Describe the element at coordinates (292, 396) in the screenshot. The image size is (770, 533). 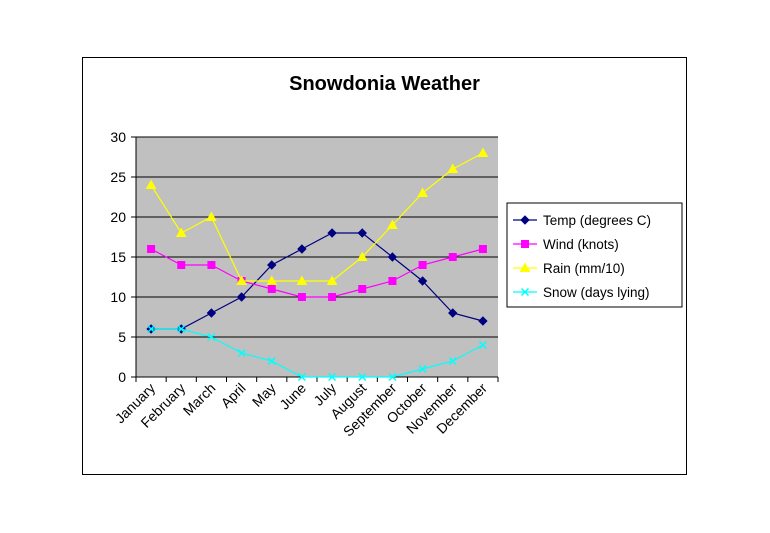
I see `x-tick-label: June` at that location.